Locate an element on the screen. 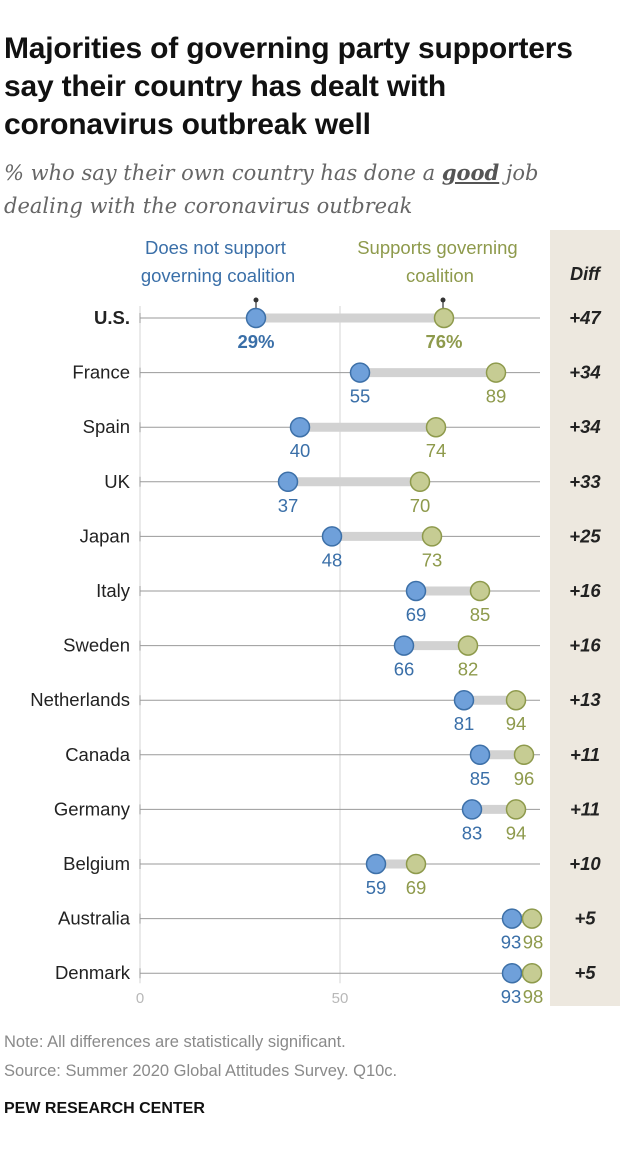  value-label-non-supporters: 37 is located at coordinates (288, 505).